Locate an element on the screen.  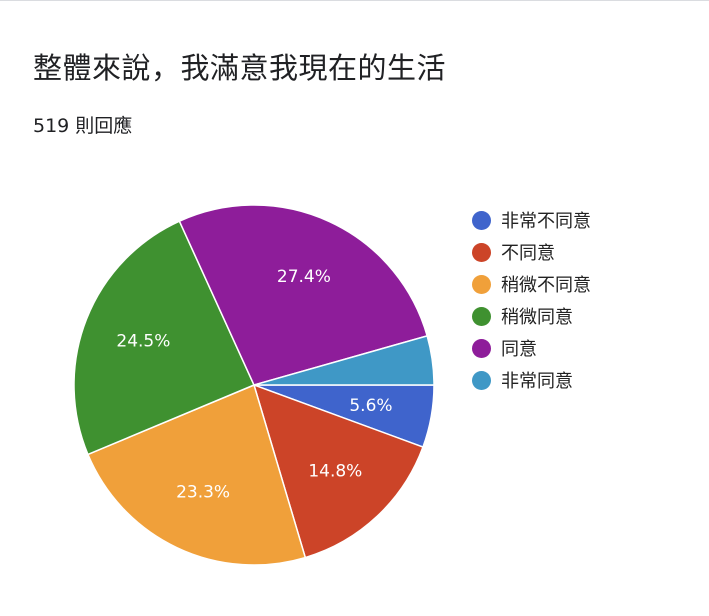
pie-data-label-0: 5.6% is located at coordinates (370, 406).